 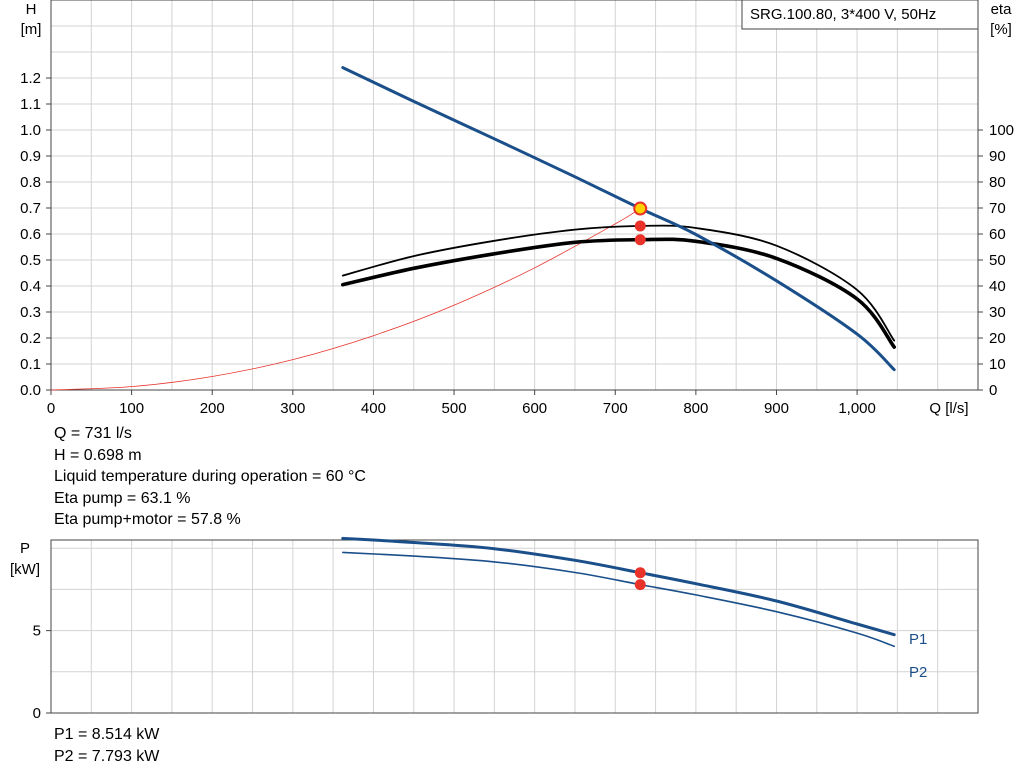 What do you see at coordinates (122, 498) in the screenshot?
I see `info-eta-pump: Eta pump = 63.1 %` at bounding box center [122, 498].